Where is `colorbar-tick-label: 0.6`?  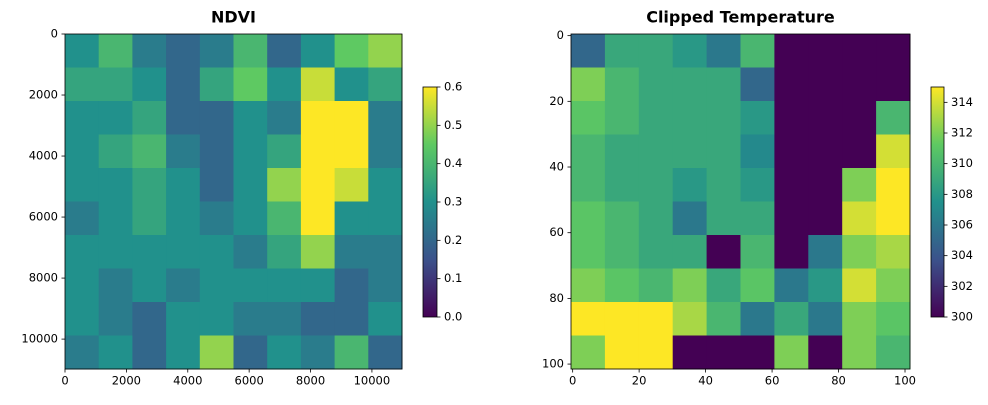 colorbar-tick-label: 0.6 is located at coordinates (453, 87).